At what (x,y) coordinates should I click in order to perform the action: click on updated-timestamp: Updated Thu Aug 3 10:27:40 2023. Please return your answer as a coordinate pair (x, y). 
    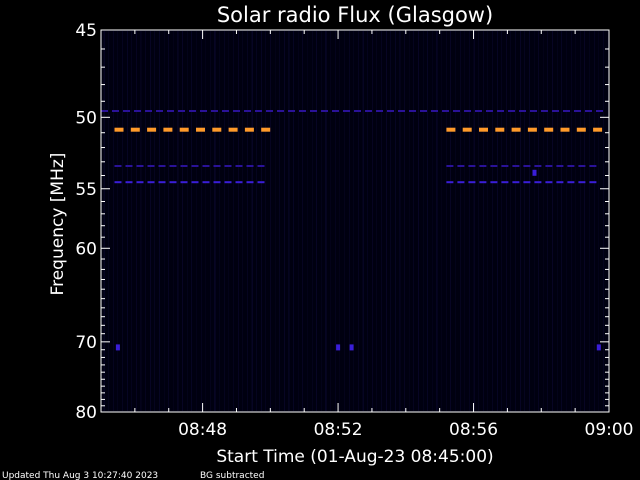
    Looking at the image, I should click on (80, 475).